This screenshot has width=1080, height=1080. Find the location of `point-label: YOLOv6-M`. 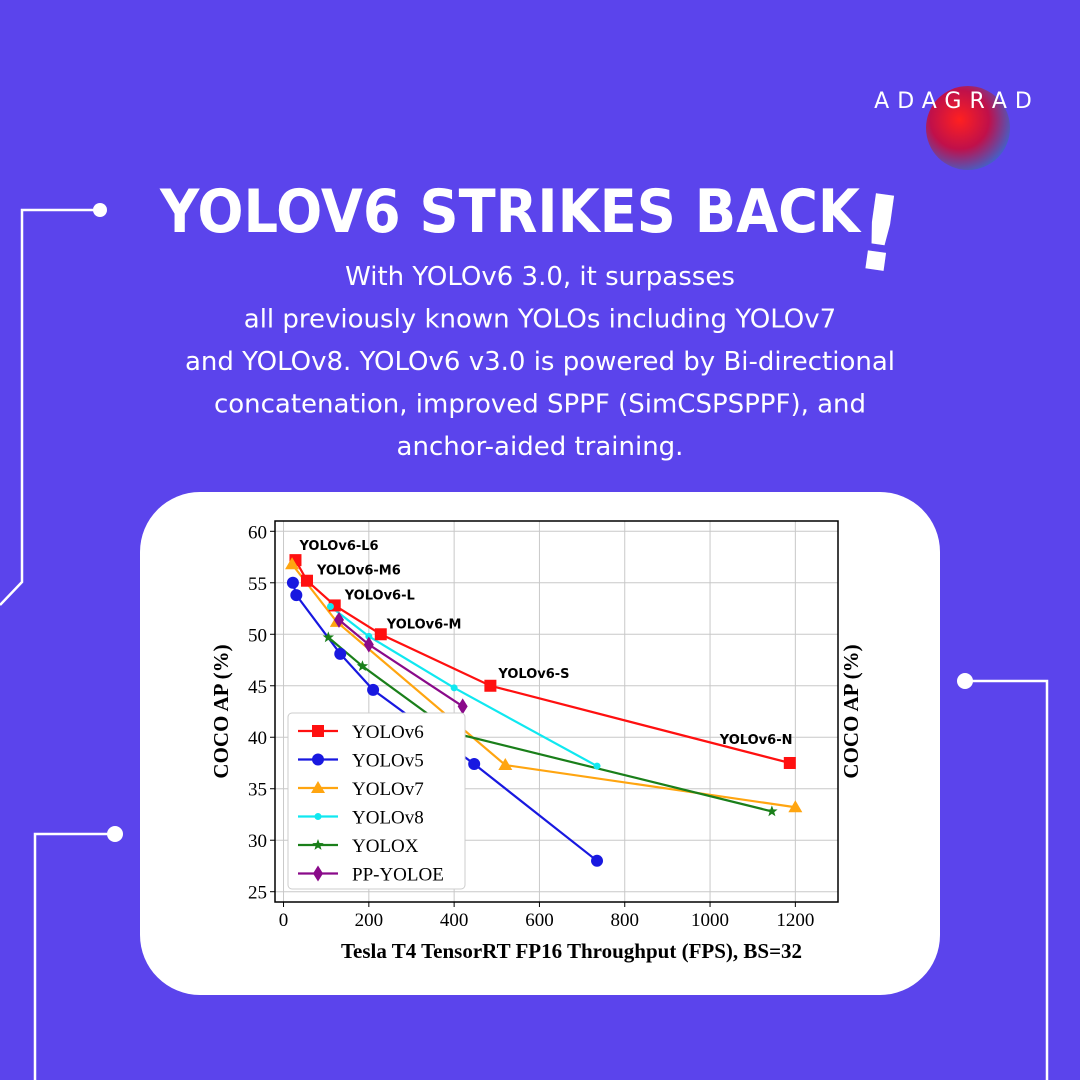

point-label: YOLOv6-M is located at coordinates (424, 624).